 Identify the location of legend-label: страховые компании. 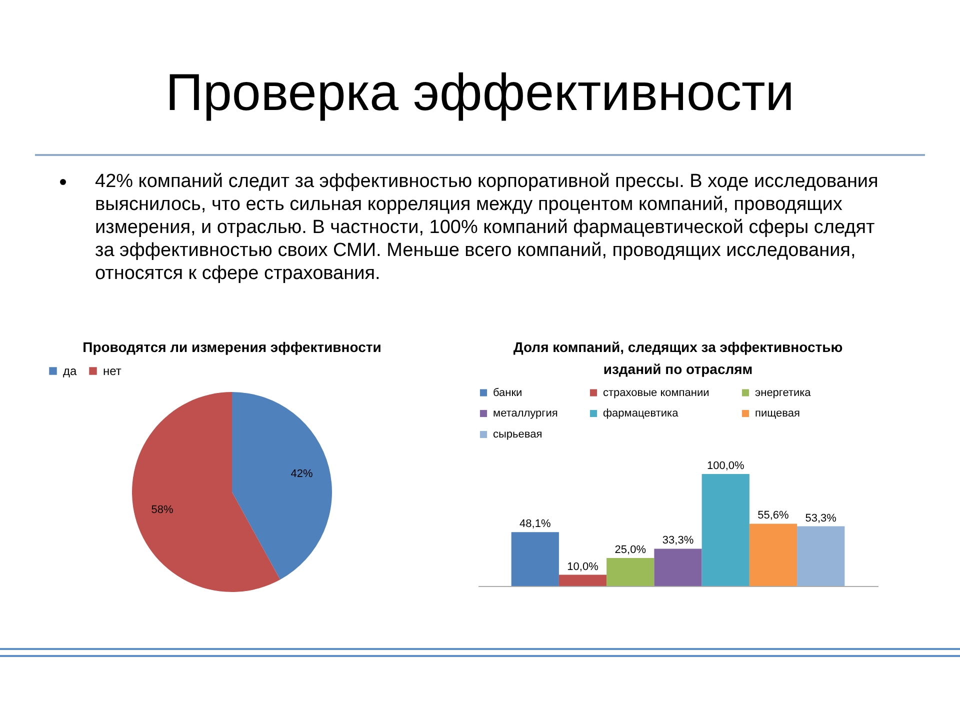
(656, 392).